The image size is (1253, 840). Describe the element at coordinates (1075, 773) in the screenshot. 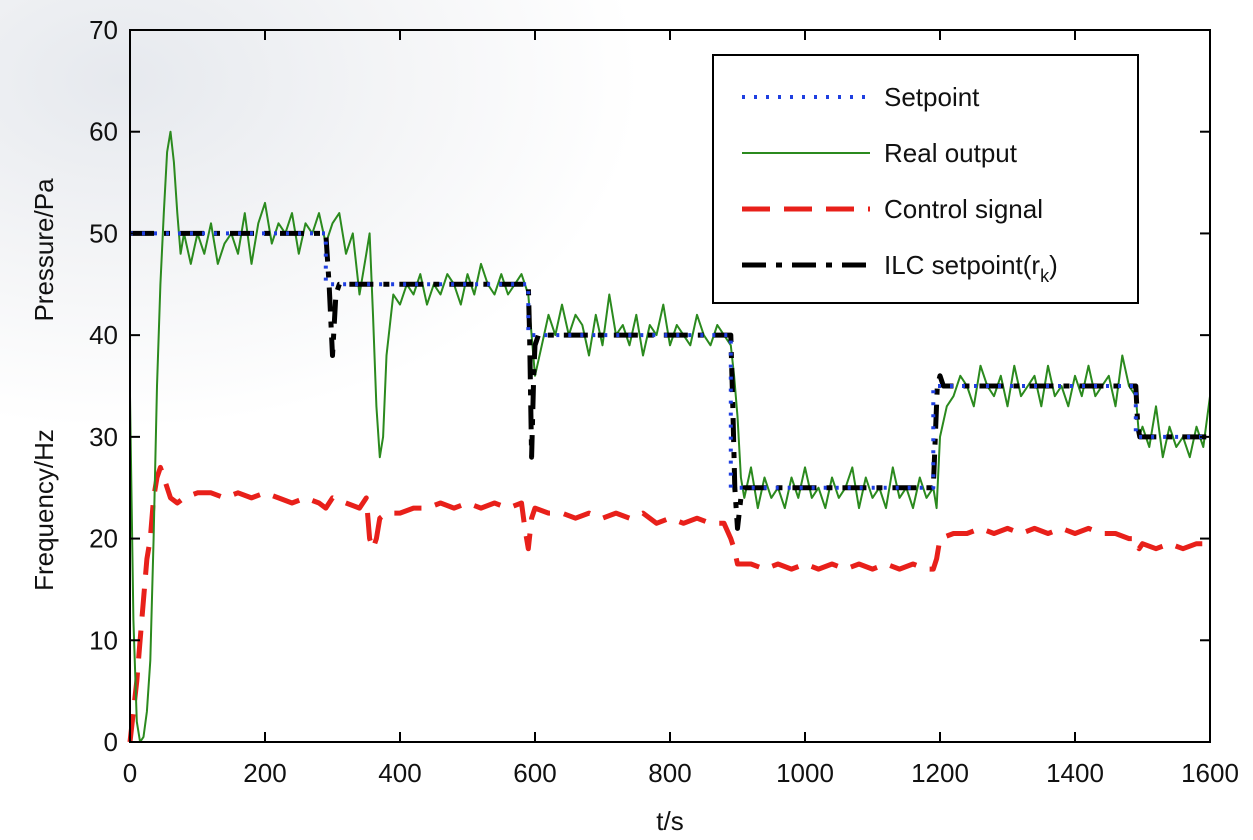

I see `x-tick-label: 1400` at that location.